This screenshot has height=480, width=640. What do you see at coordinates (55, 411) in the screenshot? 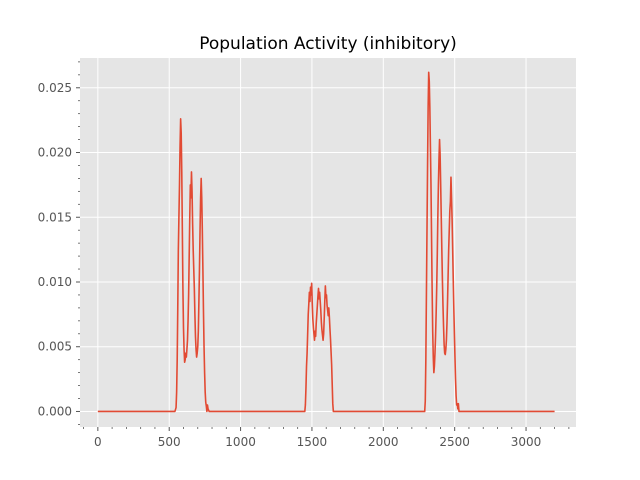
I see `y-tick-label: 0.000` at bounding box center [55, 411].